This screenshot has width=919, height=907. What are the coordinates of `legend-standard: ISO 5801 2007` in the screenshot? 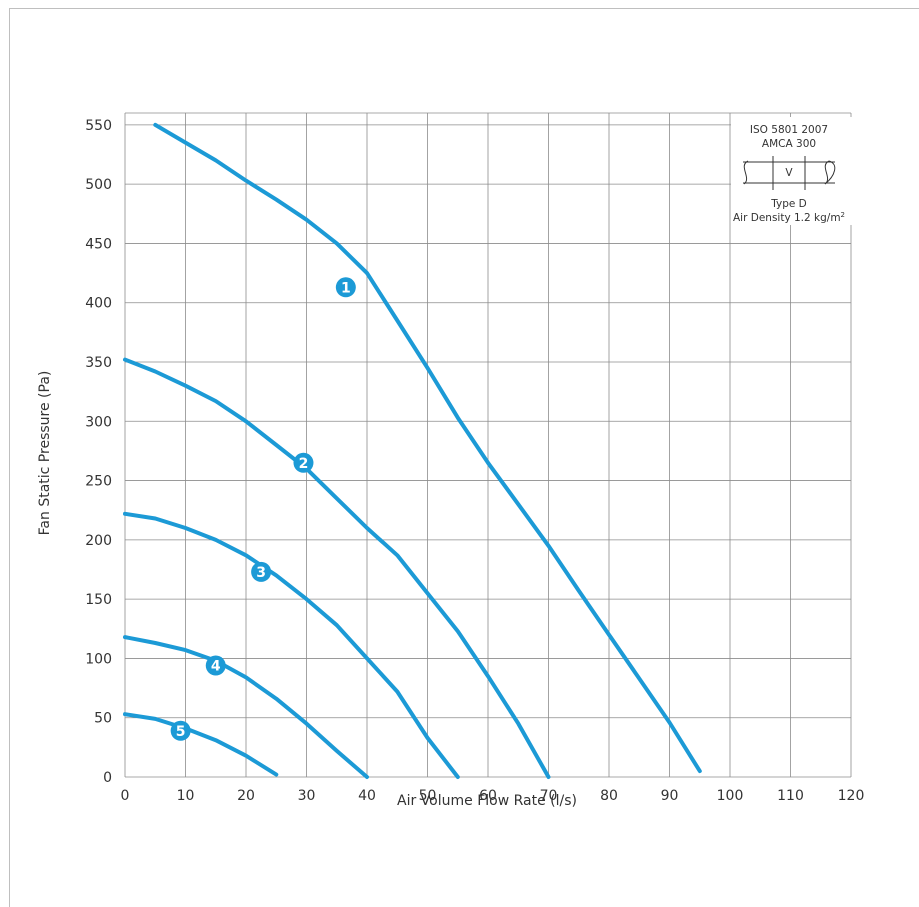 It's located at (789, 130).